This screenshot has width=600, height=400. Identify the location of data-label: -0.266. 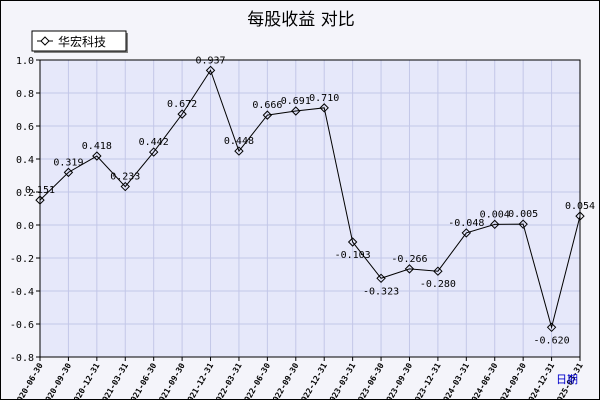
(409, 259).